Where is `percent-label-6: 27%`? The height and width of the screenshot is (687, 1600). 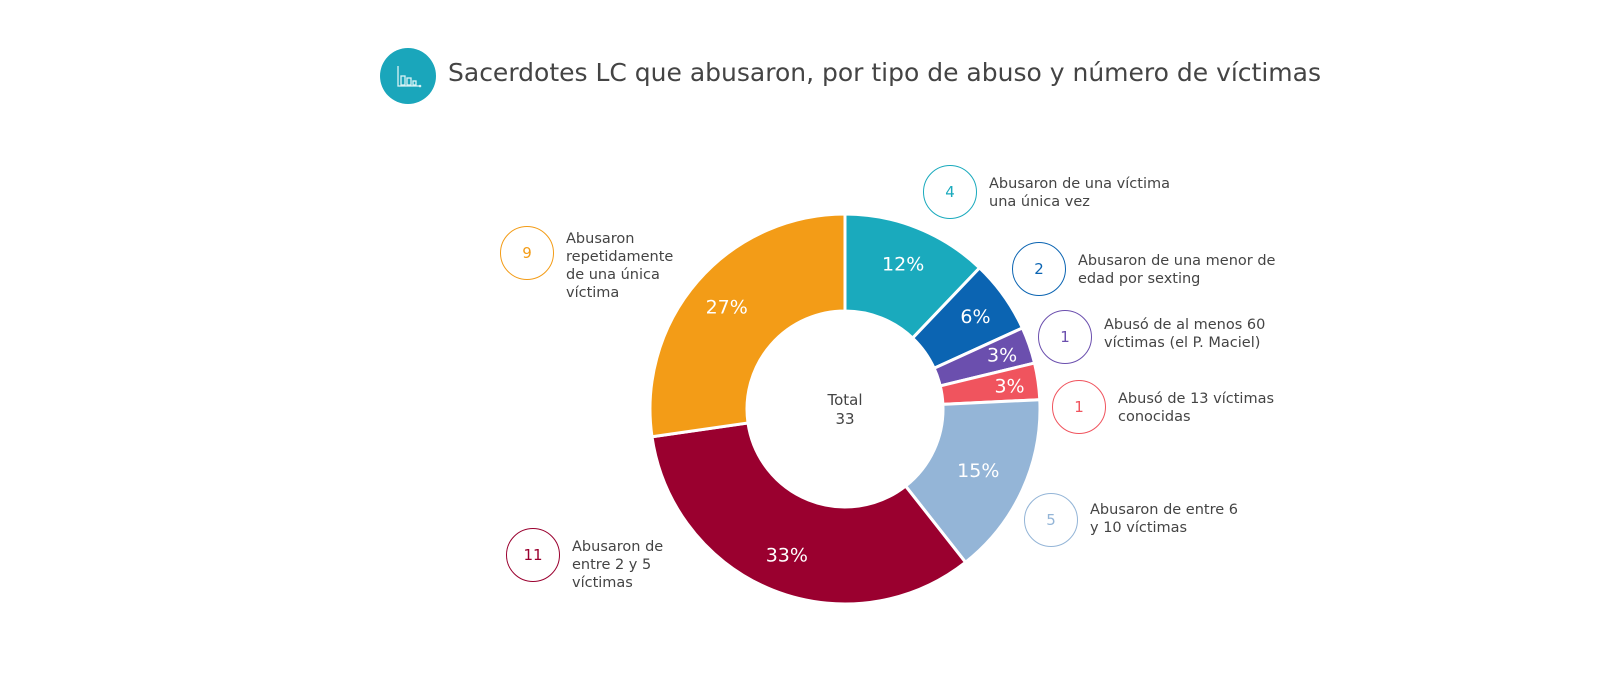
percent-label-6: 27% is located at coordinates (727, 308).